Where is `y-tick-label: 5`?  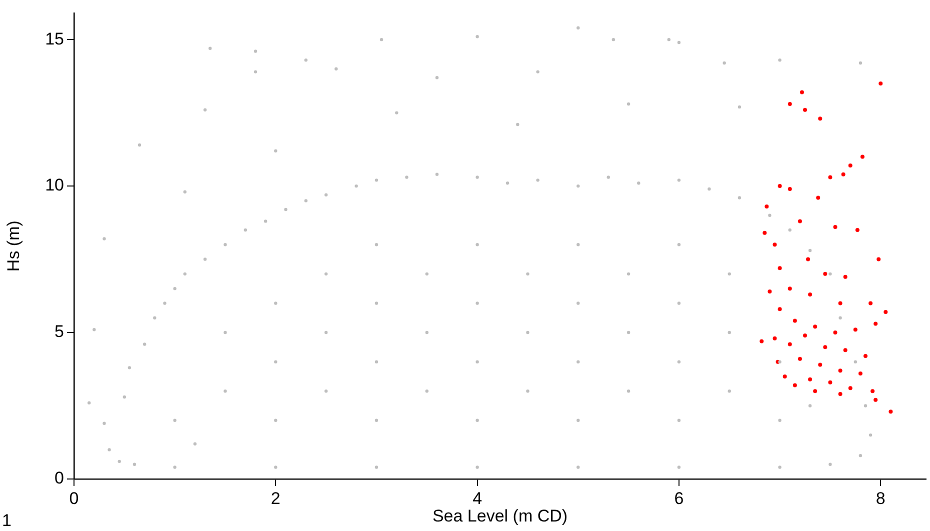
y-tick-label: 5 is located at coordinates (59, 332).